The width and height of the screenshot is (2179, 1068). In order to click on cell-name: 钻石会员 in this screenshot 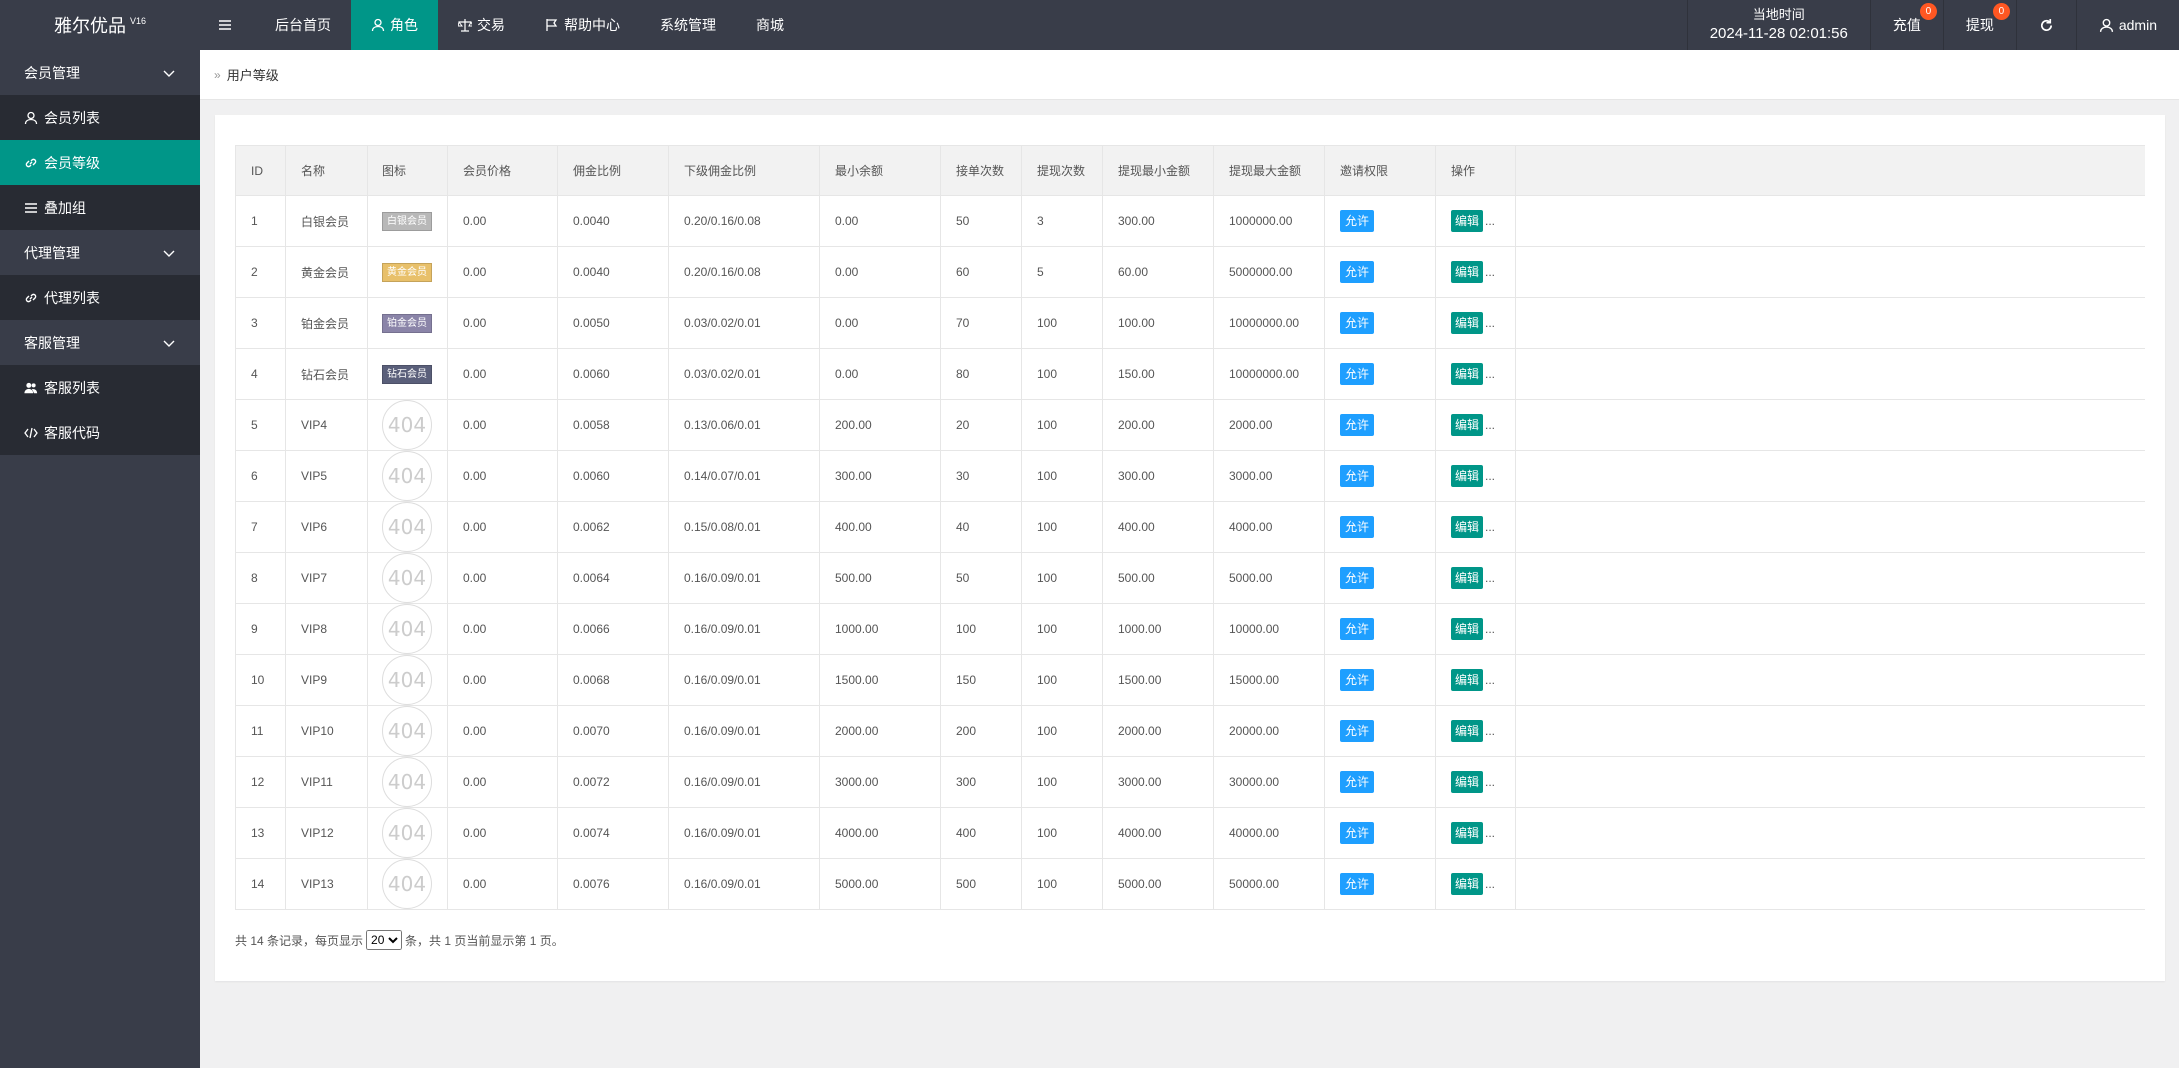, I will do `click(326, 374)`.